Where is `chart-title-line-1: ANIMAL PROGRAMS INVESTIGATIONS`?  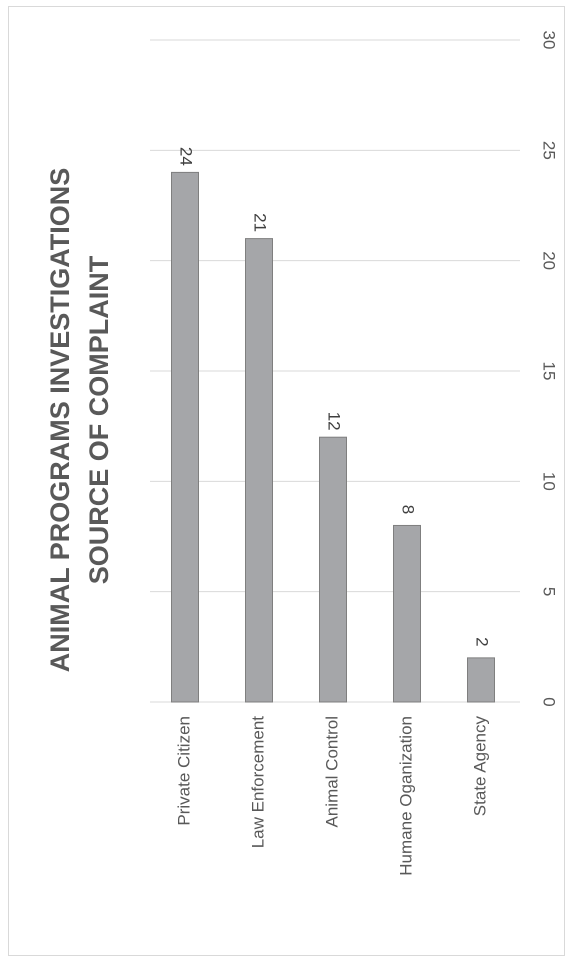
chart-title-line-1: ANIMAL PROGRAMS INVESTIGATIONS is located at coordinates (60, 420).